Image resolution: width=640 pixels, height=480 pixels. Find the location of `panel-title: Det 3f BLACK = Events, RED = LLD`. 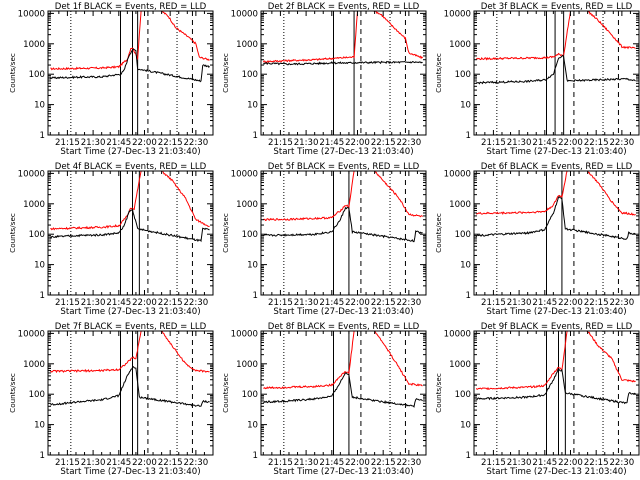

panel-title: Det 3f BLACK = Events, RED = LLD is located at coordinates (557, 7).